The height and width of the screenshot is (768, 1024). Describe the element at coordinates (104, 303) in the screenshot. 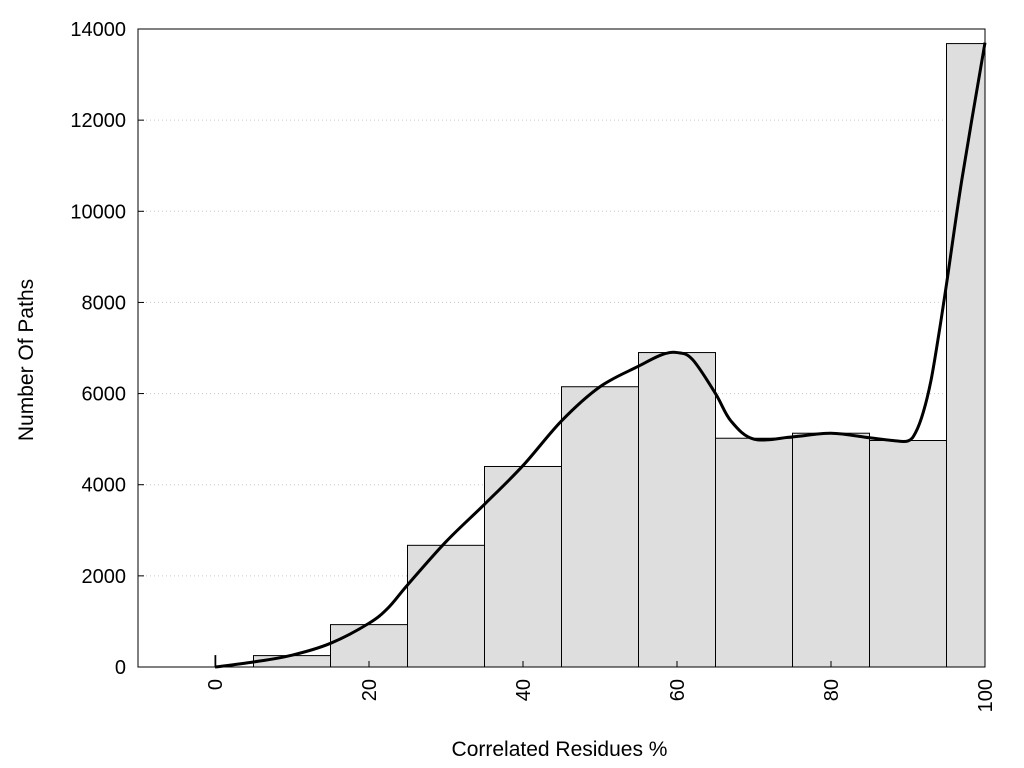

I see `y-tick-label: 8000` at that location.